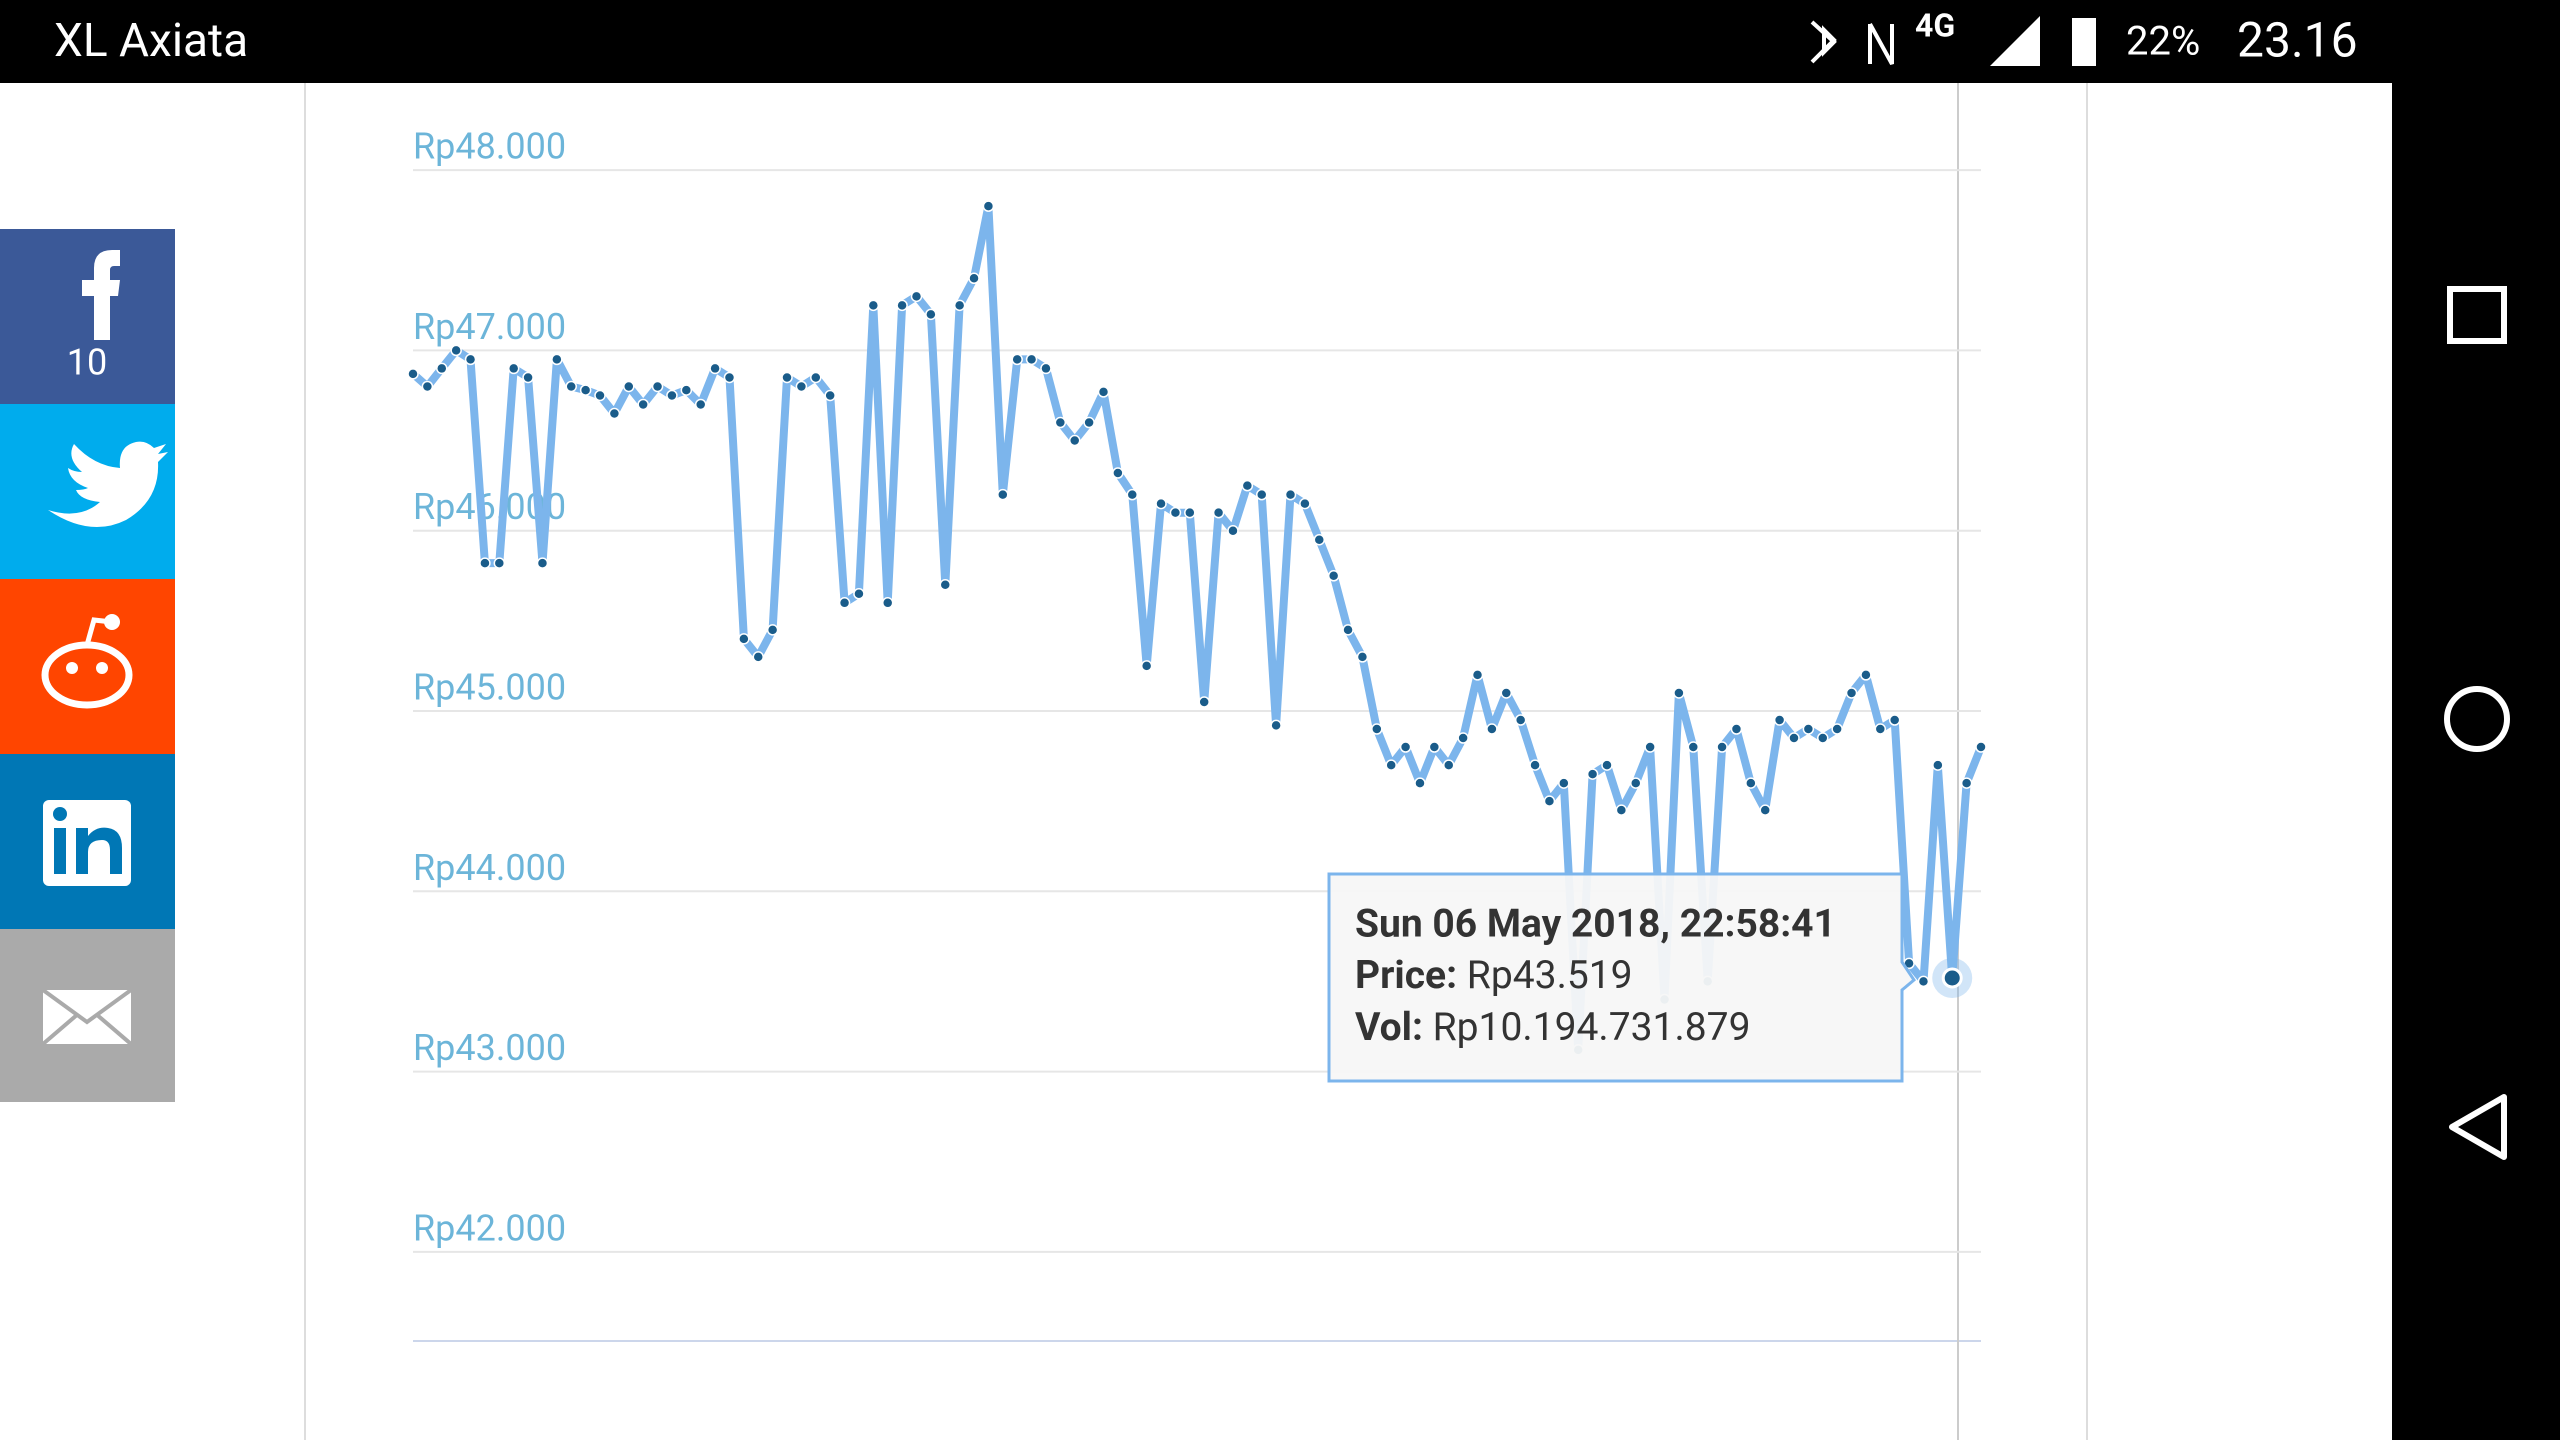 This screenshot has height=1444, width=2560. What do you see at coordinates (60, 851) in the screenshot?
I see `linkedin-i` at bounding box center [60, 851].